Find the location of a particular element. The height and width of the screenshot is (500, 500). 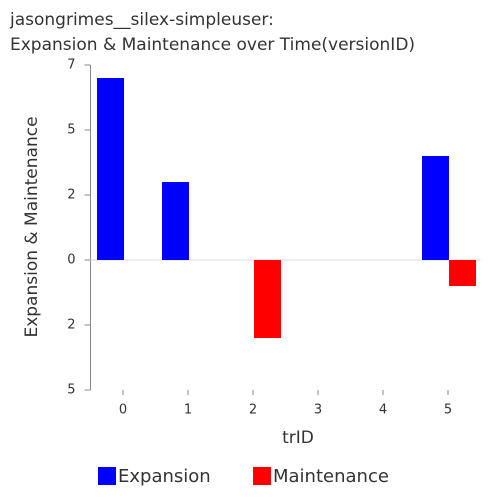

x-tick-label: 0 is located at coordinates (123, 410).